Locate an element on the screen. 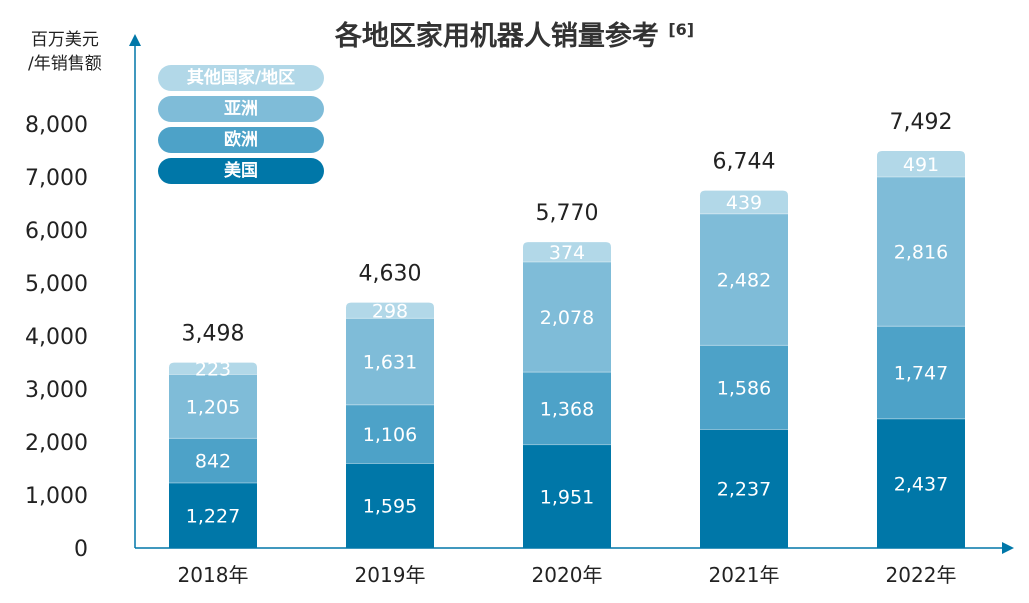 This screenshot has height=603, width=1029. x-tick-label: 2018年 is located at coordinates (213, 575).